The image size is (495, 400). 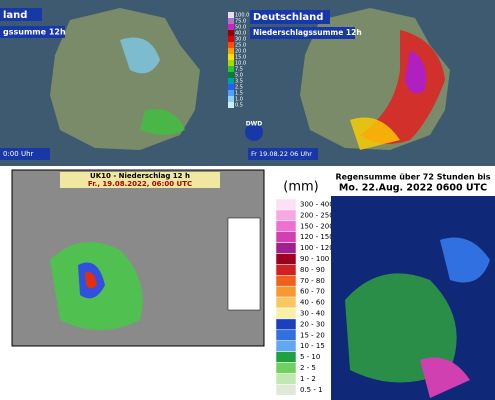 What do you see at coordinates (240, 52) in the screenshot?
I see `legend-label: 20.0` at bounding box center [240, 52].